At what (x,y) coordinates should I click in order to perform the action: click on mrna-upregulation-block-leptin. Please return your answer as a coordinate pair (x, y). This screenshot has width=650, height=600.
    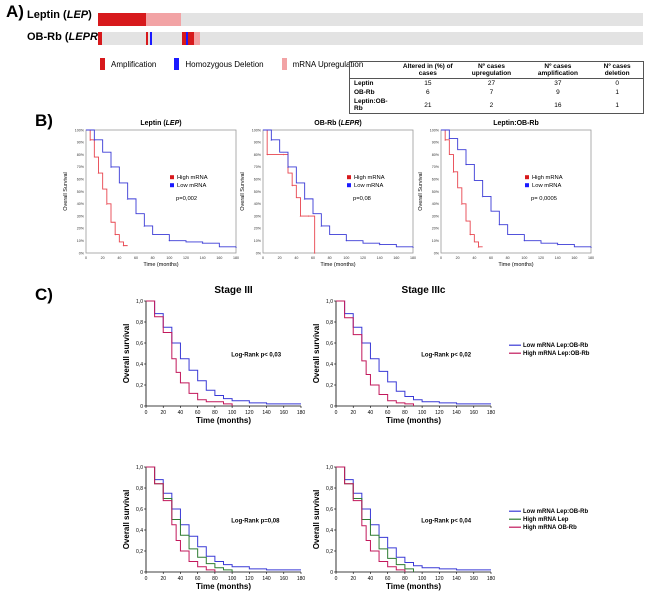
    Looking at the image, I should click on (163, 19).